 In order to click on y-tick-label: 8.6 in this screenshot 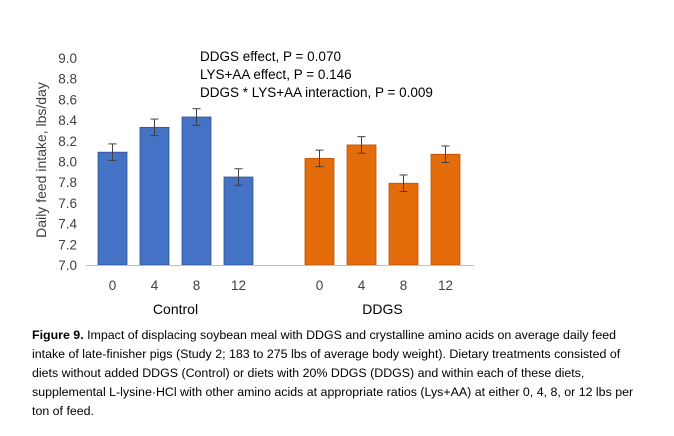, I will do `click(67, 99)`.